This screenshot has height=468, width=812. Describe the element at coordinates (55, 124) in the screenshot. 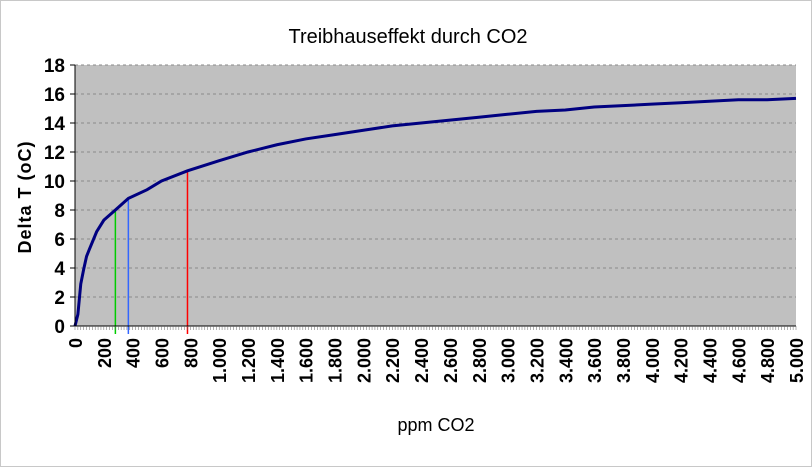

I see `y-tick-label: 14` at that location.